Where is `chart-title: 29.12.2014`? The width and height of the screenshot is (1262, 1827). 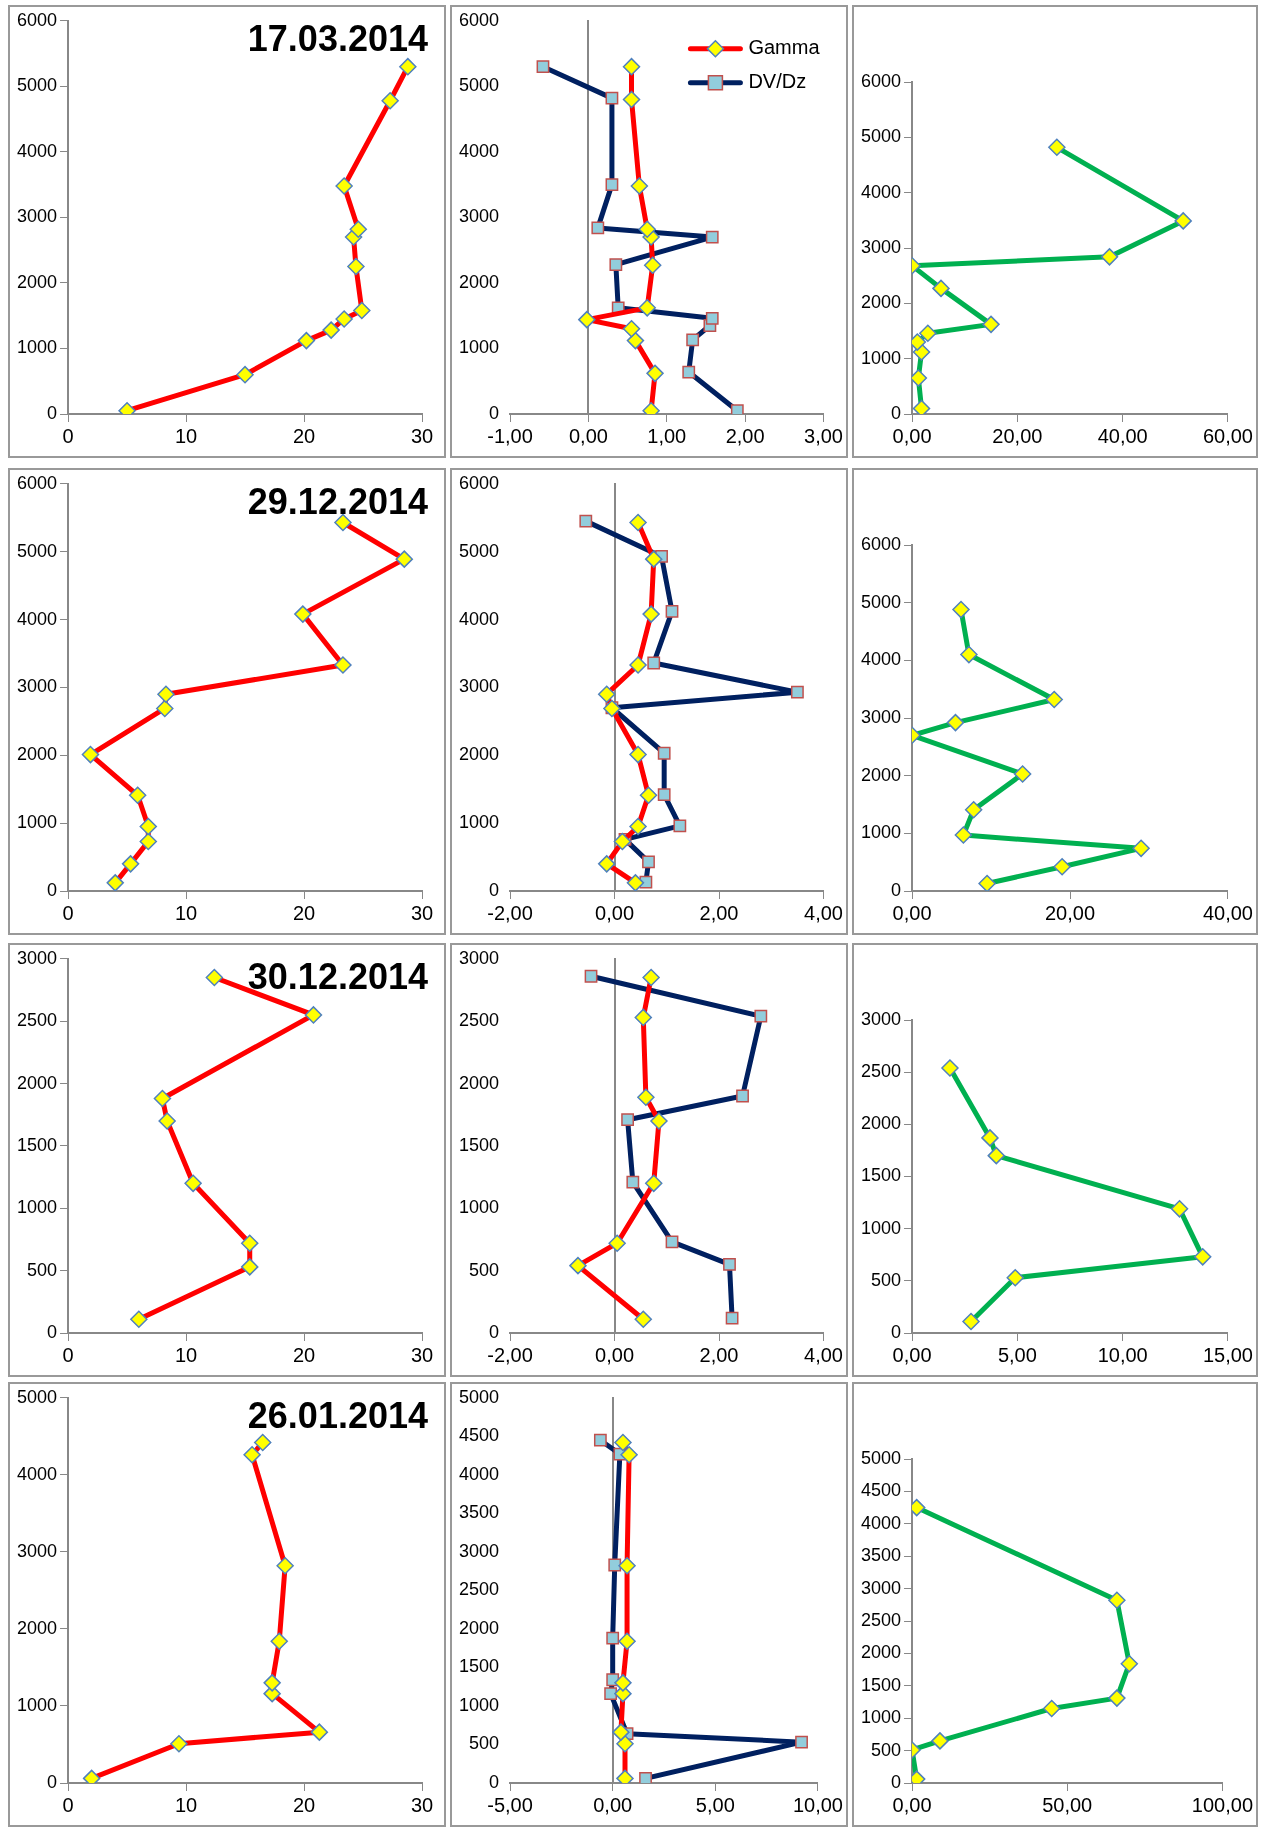 chart-title: 29.12.2014 is located at coordinates (337, 501).